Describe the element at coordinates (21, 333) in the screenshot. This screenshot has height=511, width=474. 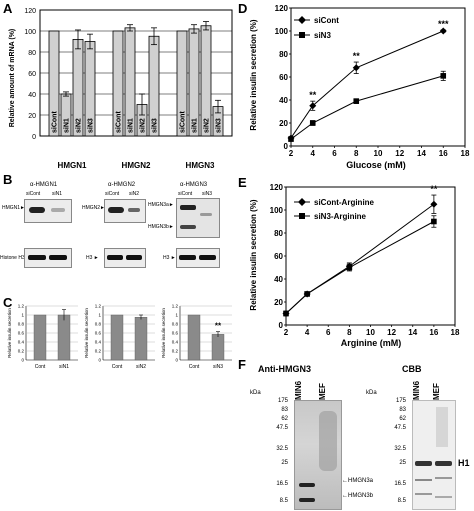
I see `y-tick: 0.6` at that location.